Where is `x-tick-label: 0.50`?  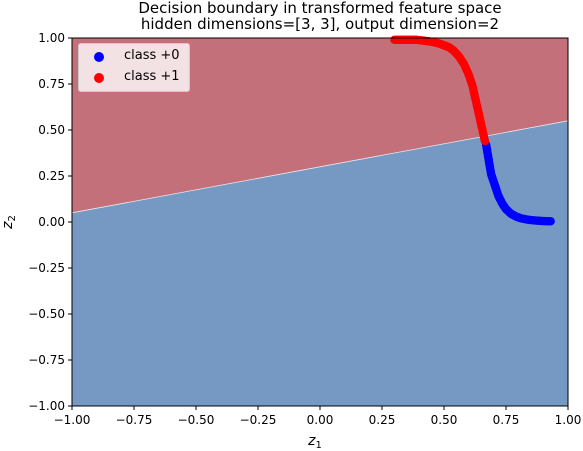 x-tick-label: 0.50 is located at coordinates (444, 420).